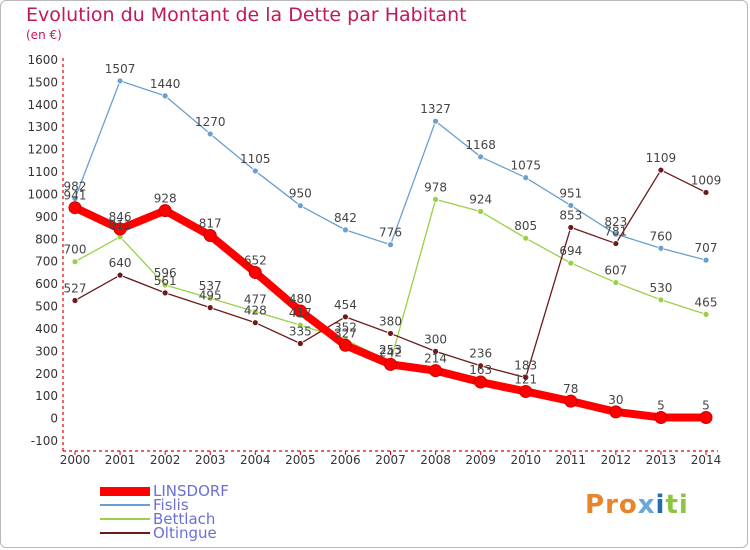 The image size is (750, 550). I want to click on y-tick-label: 600, so click(46, 284).